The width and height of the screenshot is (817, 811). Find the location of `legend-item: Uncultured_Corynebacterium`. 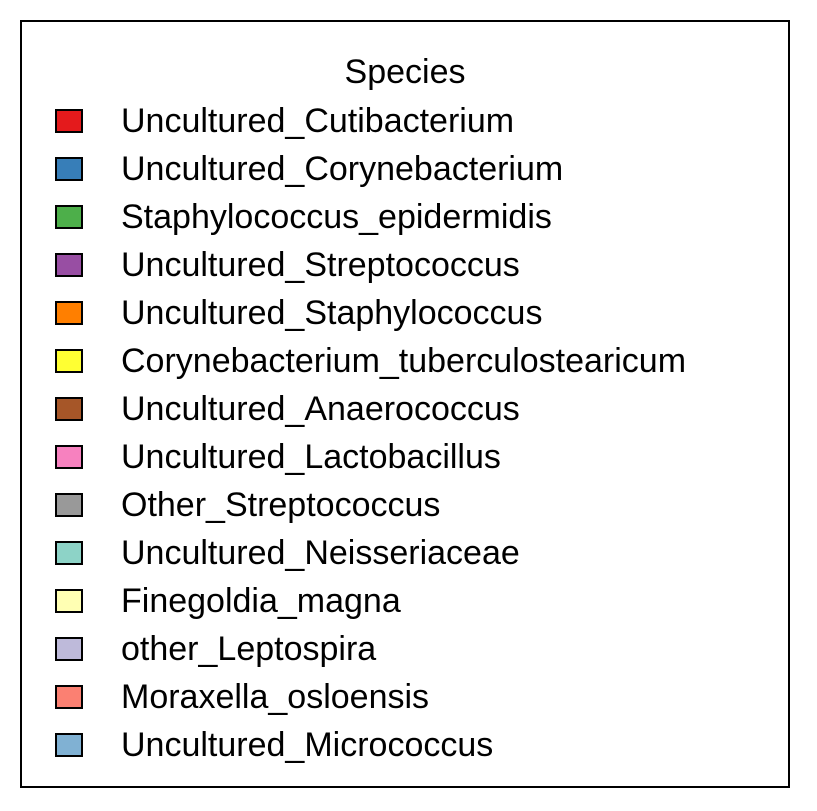

legend-item: Uncultured_Corynebacterium is located at coordinates (370, 169).